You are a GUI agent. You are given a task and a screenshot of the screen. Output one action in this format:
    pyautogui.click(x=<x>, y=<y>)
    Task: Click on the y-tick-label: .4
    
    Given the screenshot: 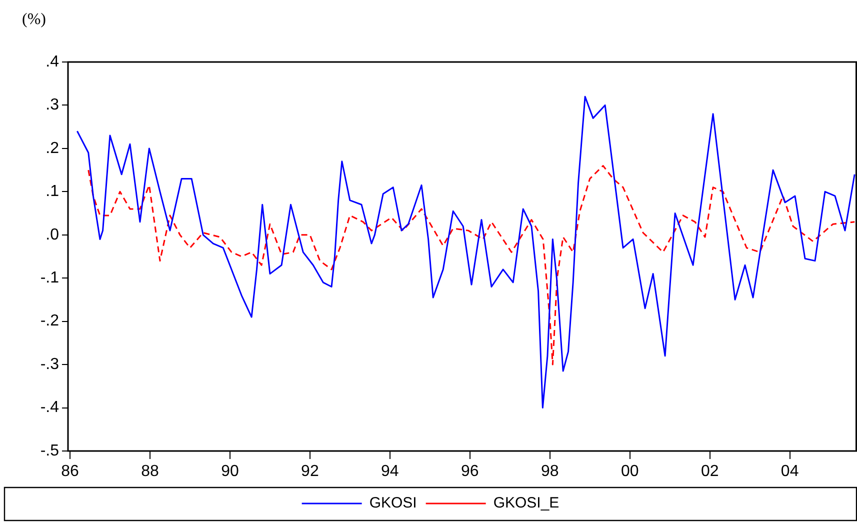 What is the action you would take?
    pyautogui.click(x=53, y=61)
    